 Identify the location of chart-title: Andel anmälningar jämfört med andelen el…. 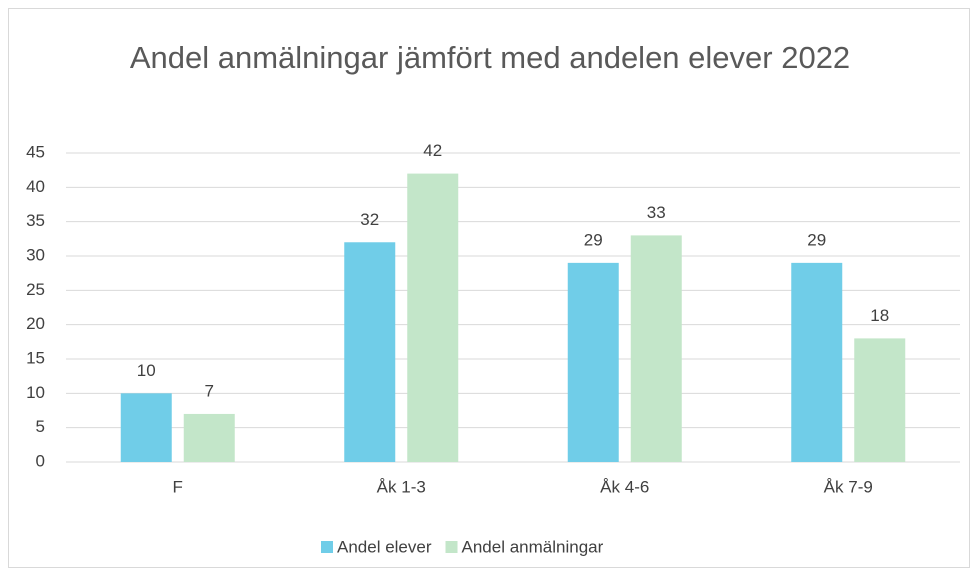
(490, 57).